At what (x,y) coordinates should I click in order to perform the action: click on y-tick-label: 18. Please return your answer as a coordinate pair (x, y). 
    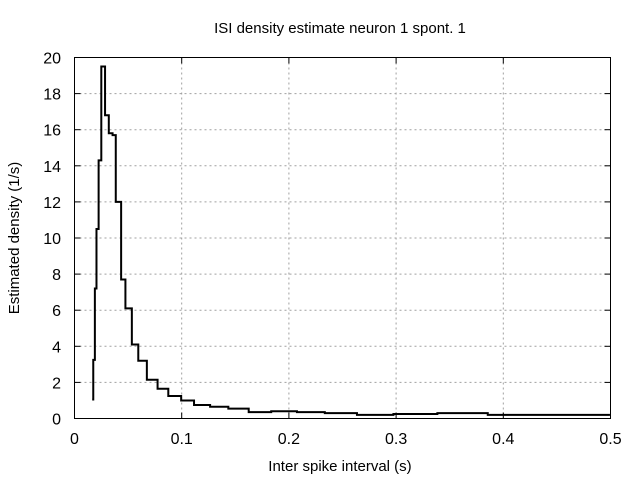
    Looking at the image, I should click on (52, 95).